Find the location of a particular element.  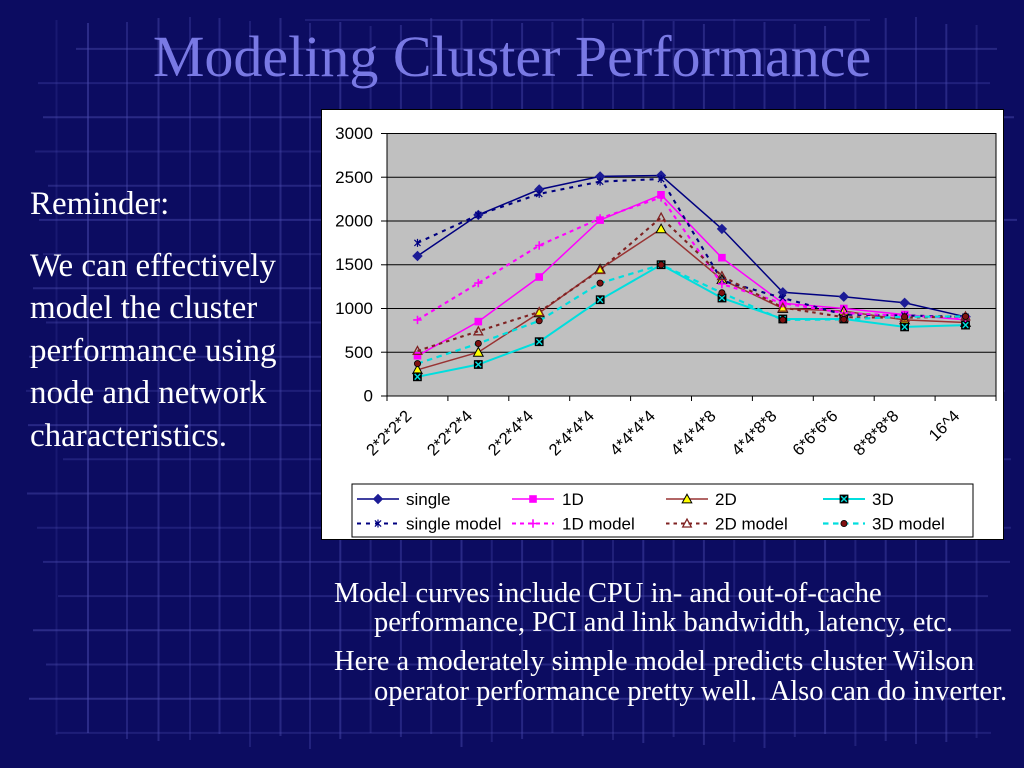

svg-text: single is located at coordinates (428, 499).